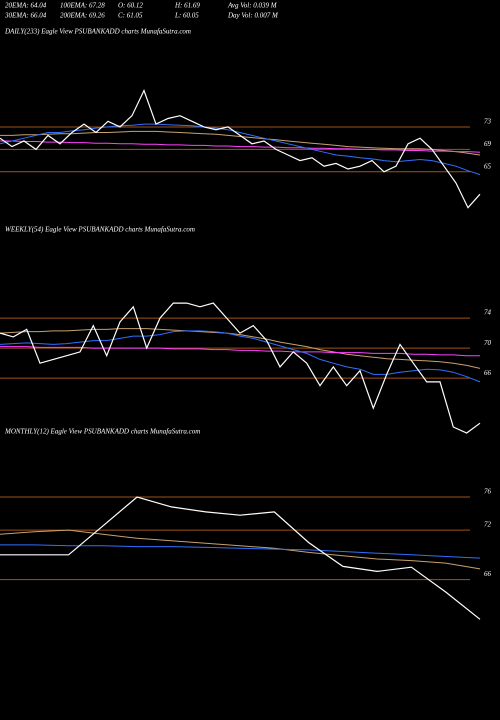 The height and width of the screenshot is (720, 500). What do you see at coordinates (26, 6) in the screenshot?
I see `header-stat: 20EMA: 64.04` at bounding box center [26, 6].